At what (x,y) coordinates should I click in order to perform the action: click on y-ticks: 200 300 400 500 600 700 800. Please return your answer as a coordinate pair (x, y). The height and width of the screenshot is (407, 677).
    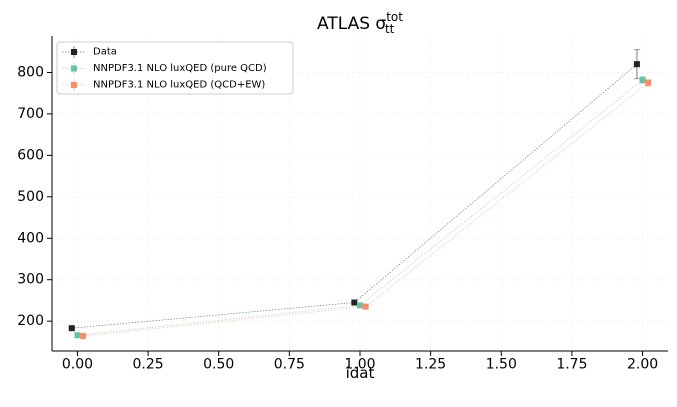
    Looking at the image, I should click on (34, 196).